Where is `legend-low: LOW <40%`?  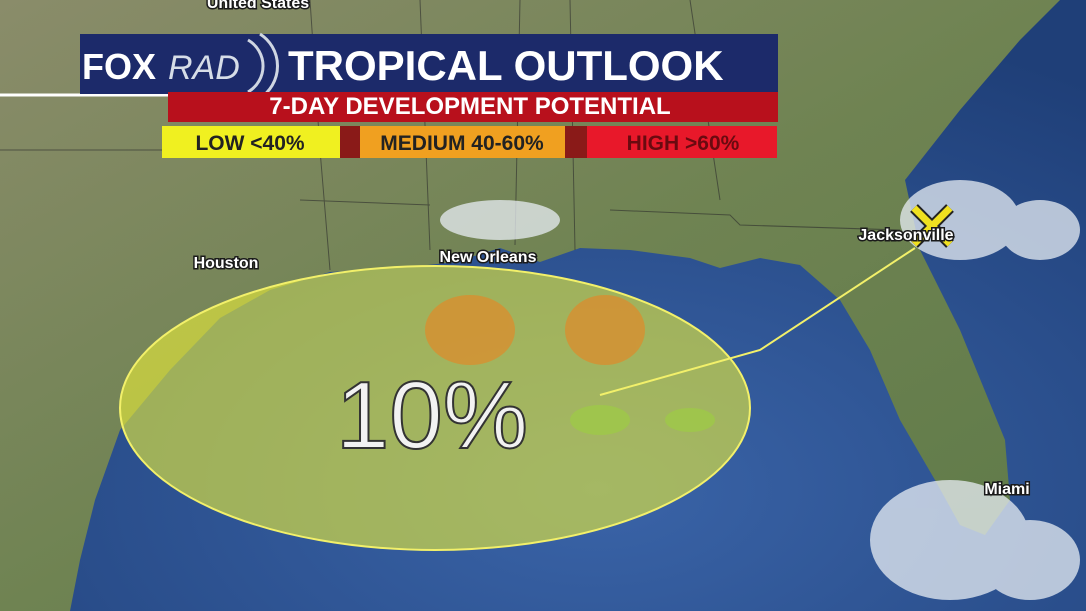 legend-low: LOW <40% is located at coordinates (249, 143).